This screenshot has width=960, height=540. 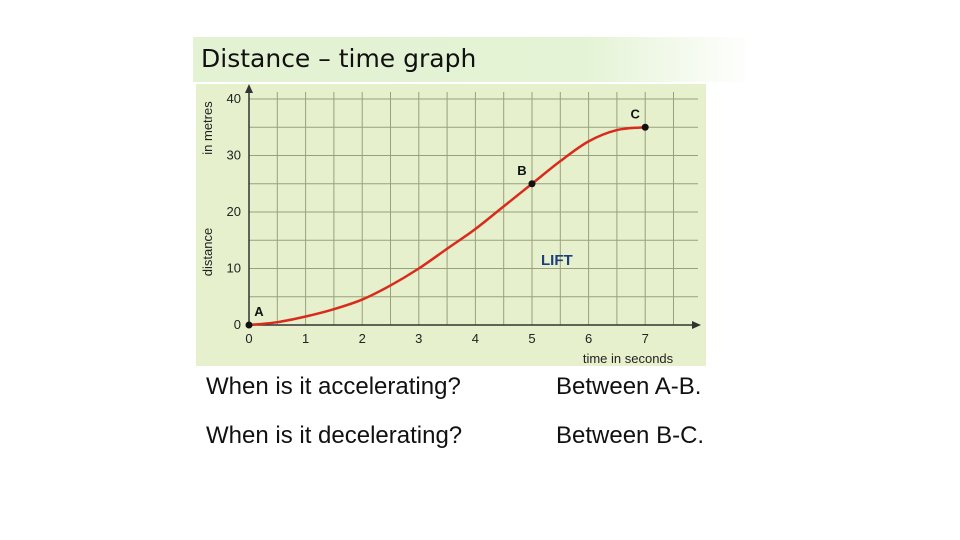 I want to click on x-tick-label: 4, so click(x=475, y=338).